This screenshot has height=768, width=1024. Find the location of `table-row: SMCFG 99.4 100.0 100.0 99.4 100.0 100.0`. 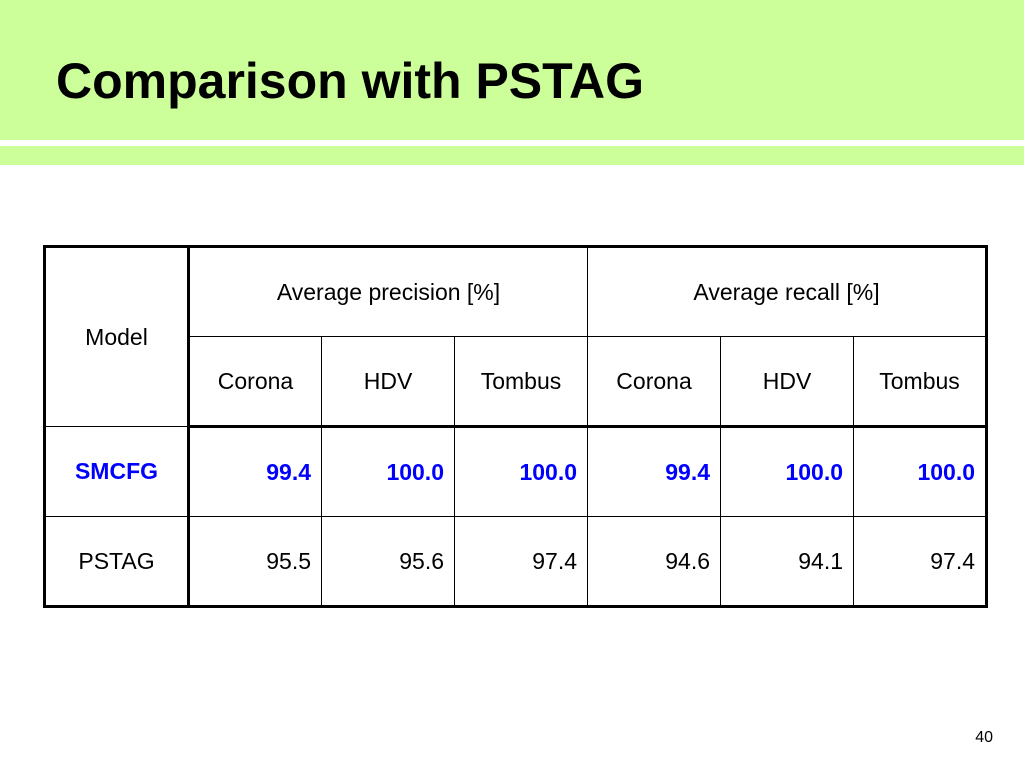

table-row: SMCFG 99.4 100.0 100.0 99.4 100.0 100.0 is located at coordinates (516, 471).